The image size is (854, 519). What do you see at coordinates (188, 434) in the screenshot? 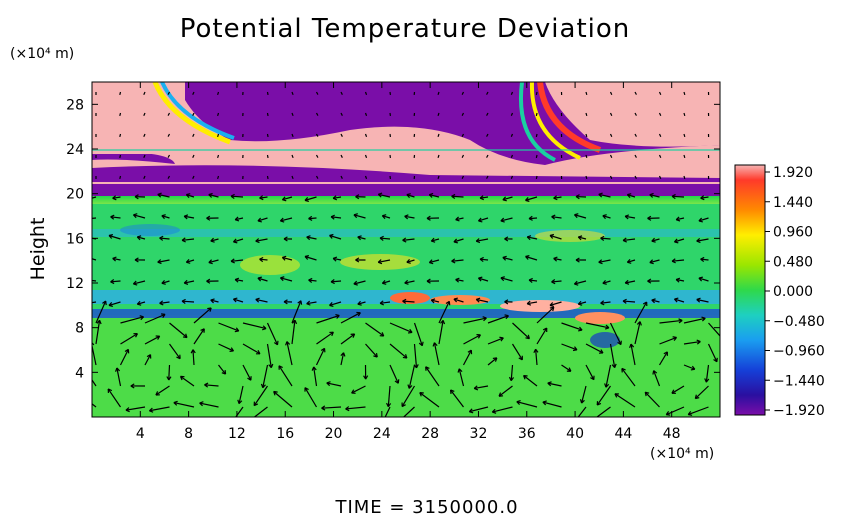
I see `x-tick-label: 8` at bounding box center [188, 434].